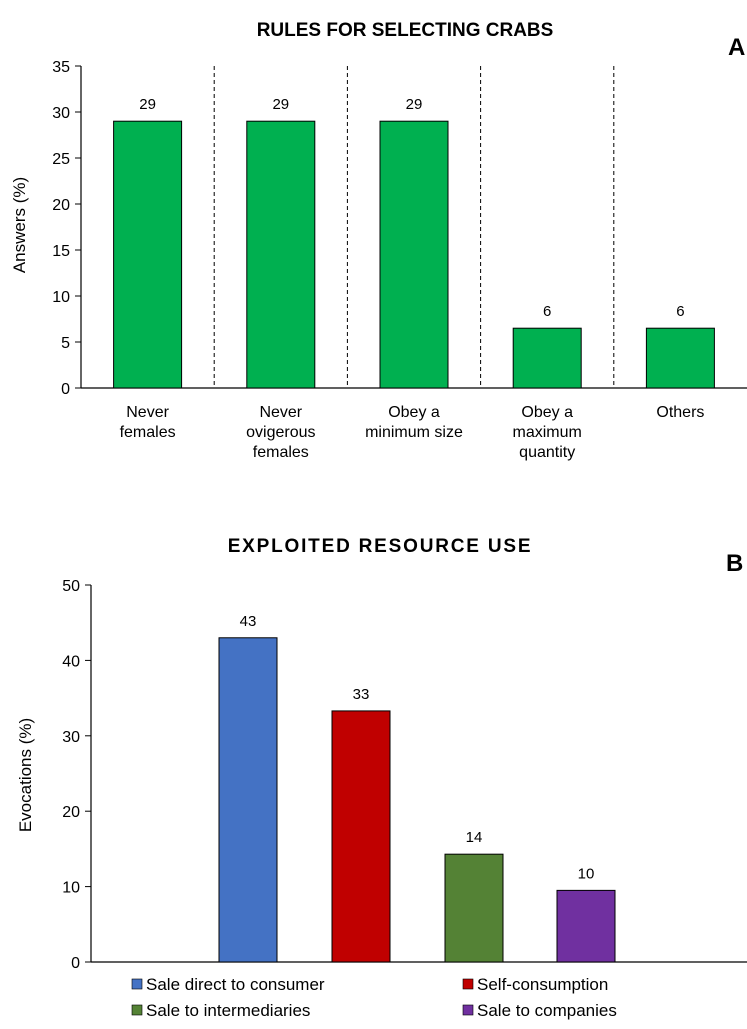 The height and width of the screenshot is (1029, 747). I want to click on chart-a-y-tick-label: 15, so click(61, 251).